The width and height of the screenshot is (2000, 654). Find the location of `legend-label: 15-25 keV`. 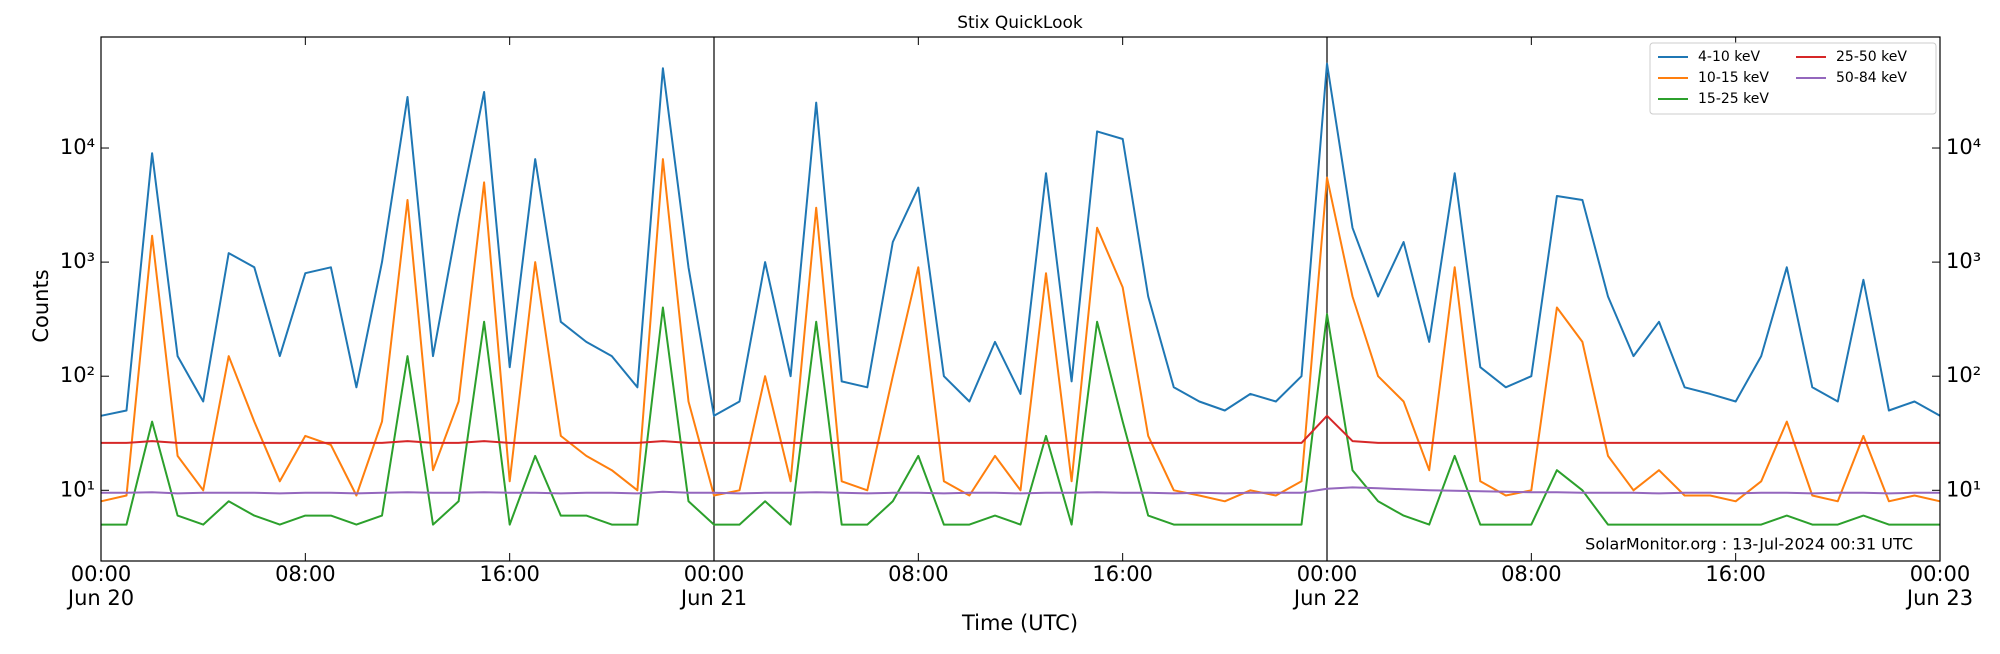

legend-label: 15-25 keV is located at coordinates (1733, 99).